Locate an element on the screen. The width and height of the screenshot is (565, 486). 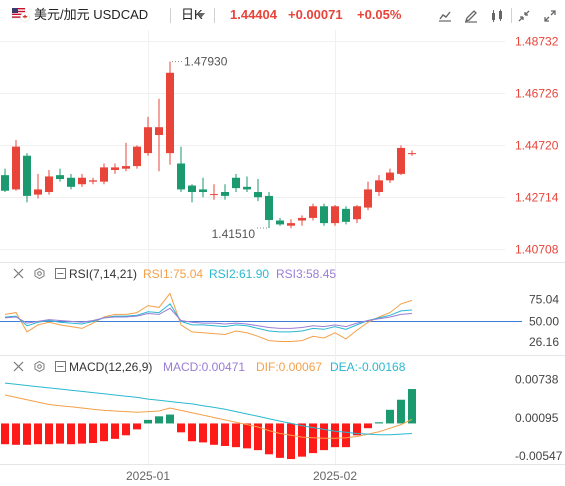
date-axis-tick: 2025-02 is located at coordinates (335, 476).